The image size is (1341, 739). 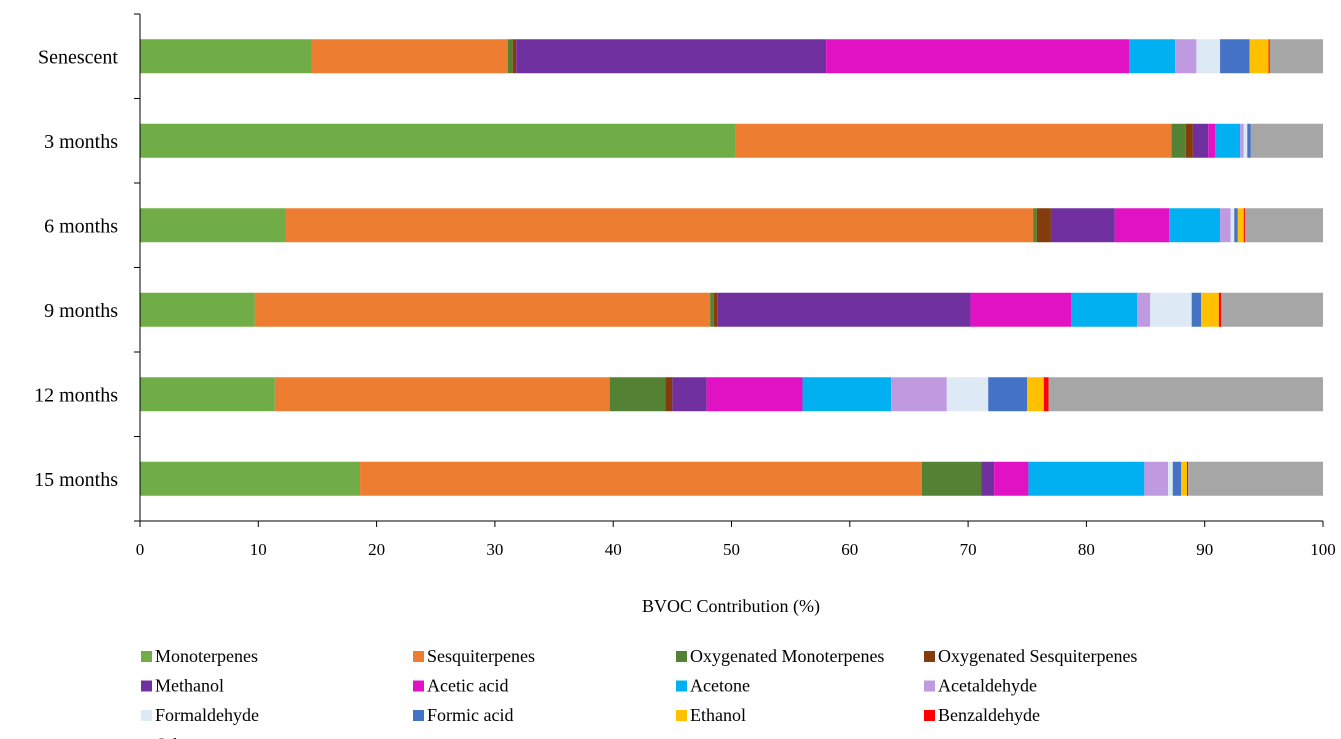 I want to click on bar-3-months-sesquiterpenes, so click(x=953, y=140).